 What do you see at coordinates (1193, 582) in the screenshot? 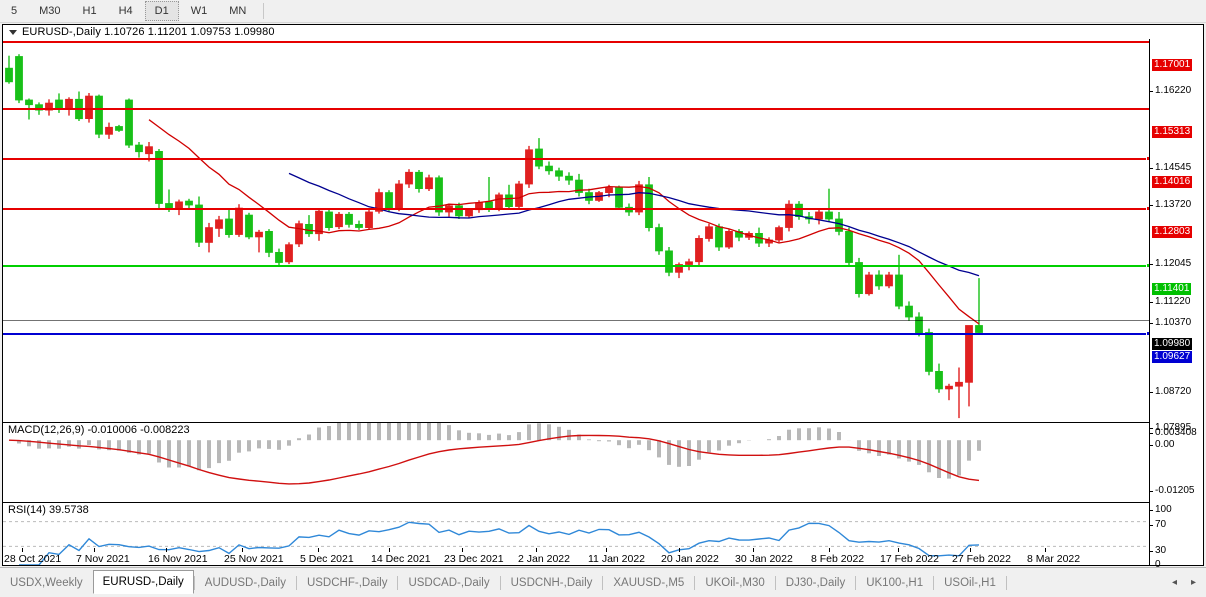
I see `scroll-right-icon: ▸` at bounding box center [1193, 582].